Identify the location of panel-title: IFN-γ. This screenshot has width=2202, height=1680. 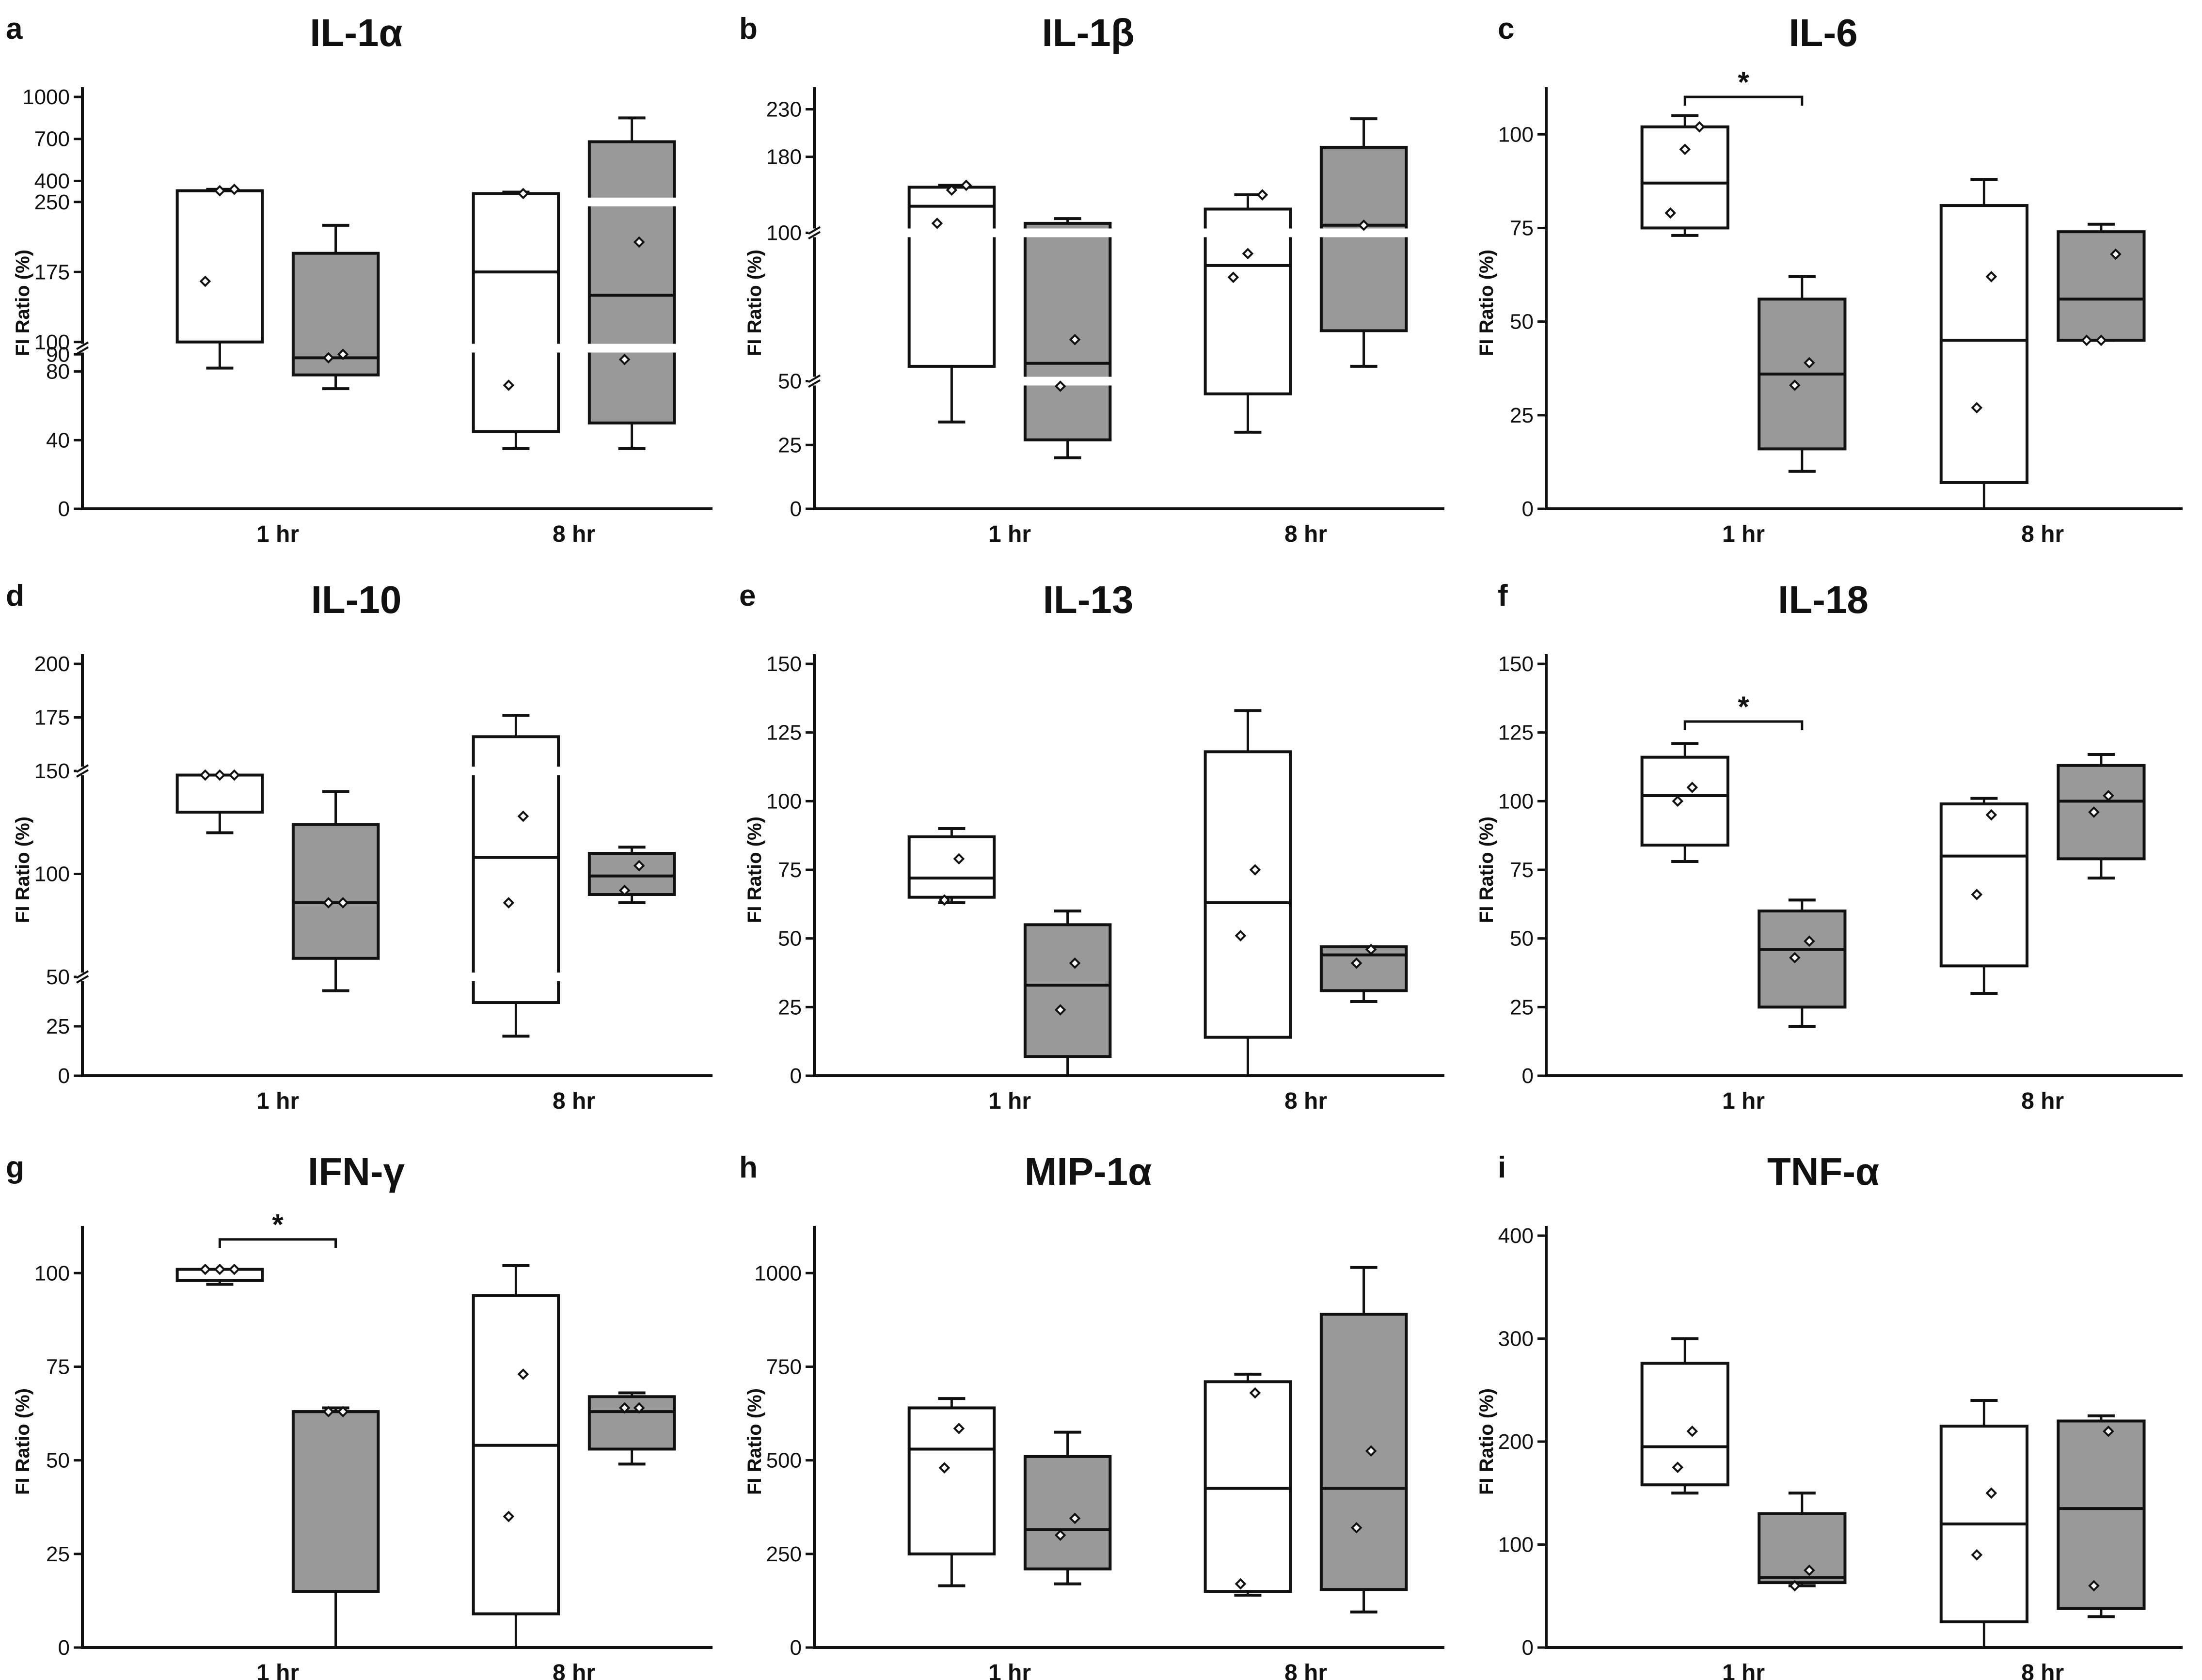
(356, 1171).